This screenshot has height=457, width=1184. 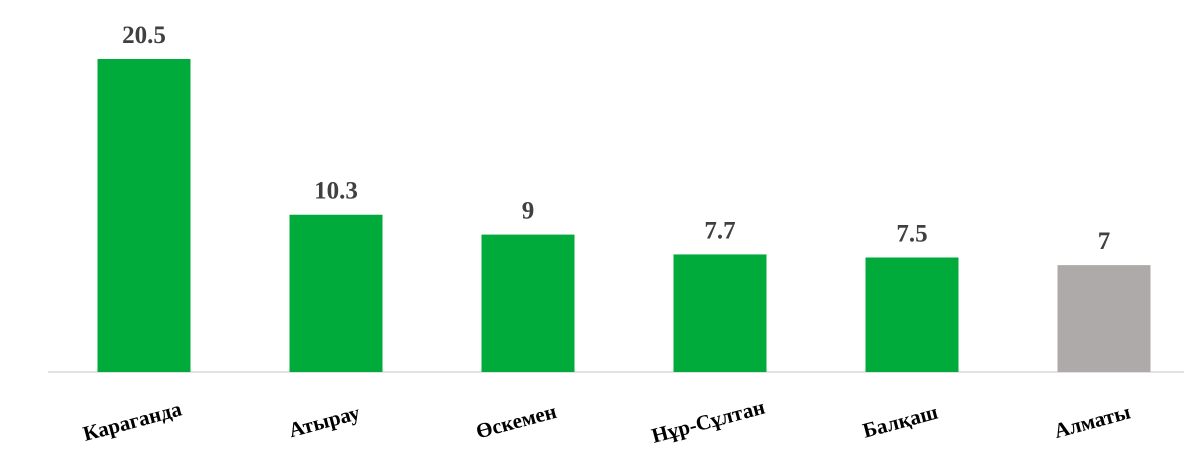 I want to click on value-label: 7.7, so click(x=719, y=230).